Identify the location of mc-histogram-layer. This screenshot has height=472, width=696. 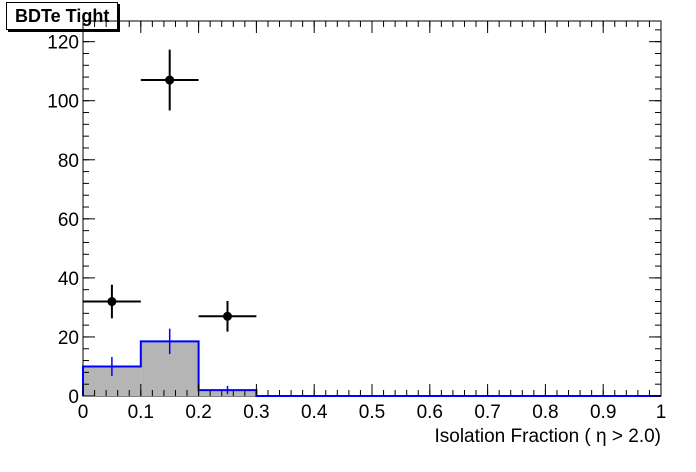
(371, 362).